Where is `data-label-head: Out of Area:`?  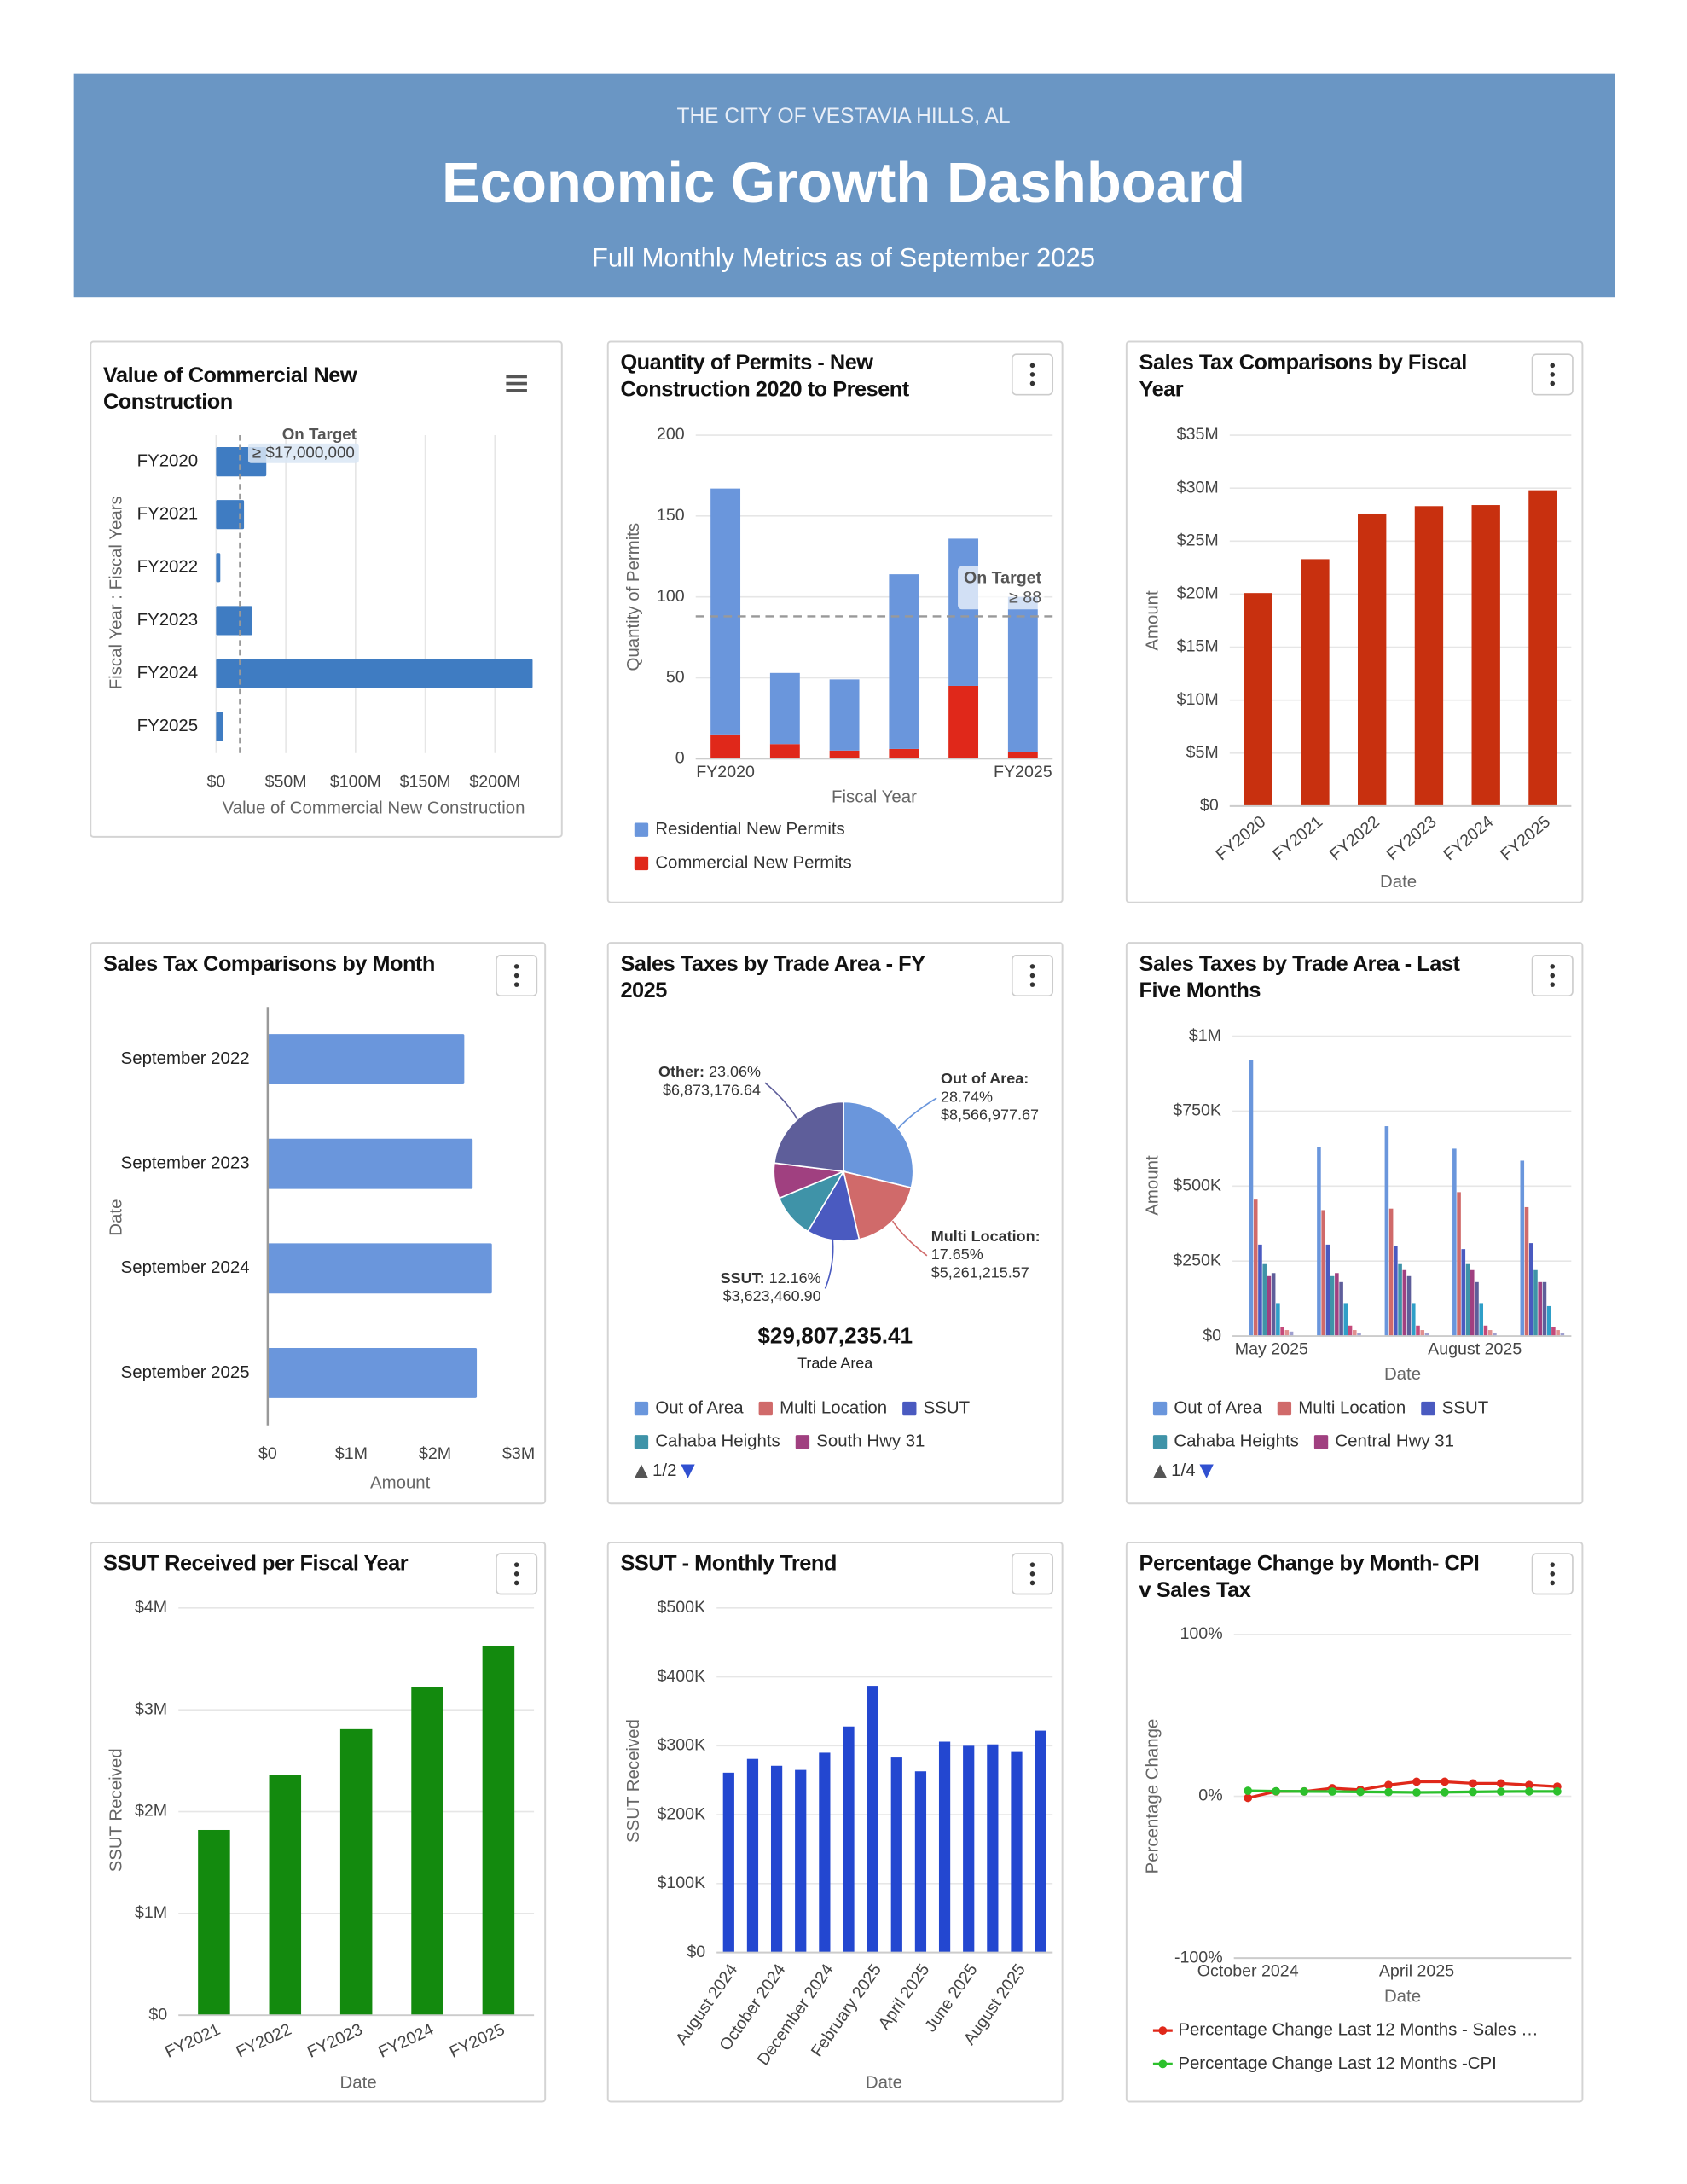 data-label-head: Out of Area: is located at coordinates (998, 1080).